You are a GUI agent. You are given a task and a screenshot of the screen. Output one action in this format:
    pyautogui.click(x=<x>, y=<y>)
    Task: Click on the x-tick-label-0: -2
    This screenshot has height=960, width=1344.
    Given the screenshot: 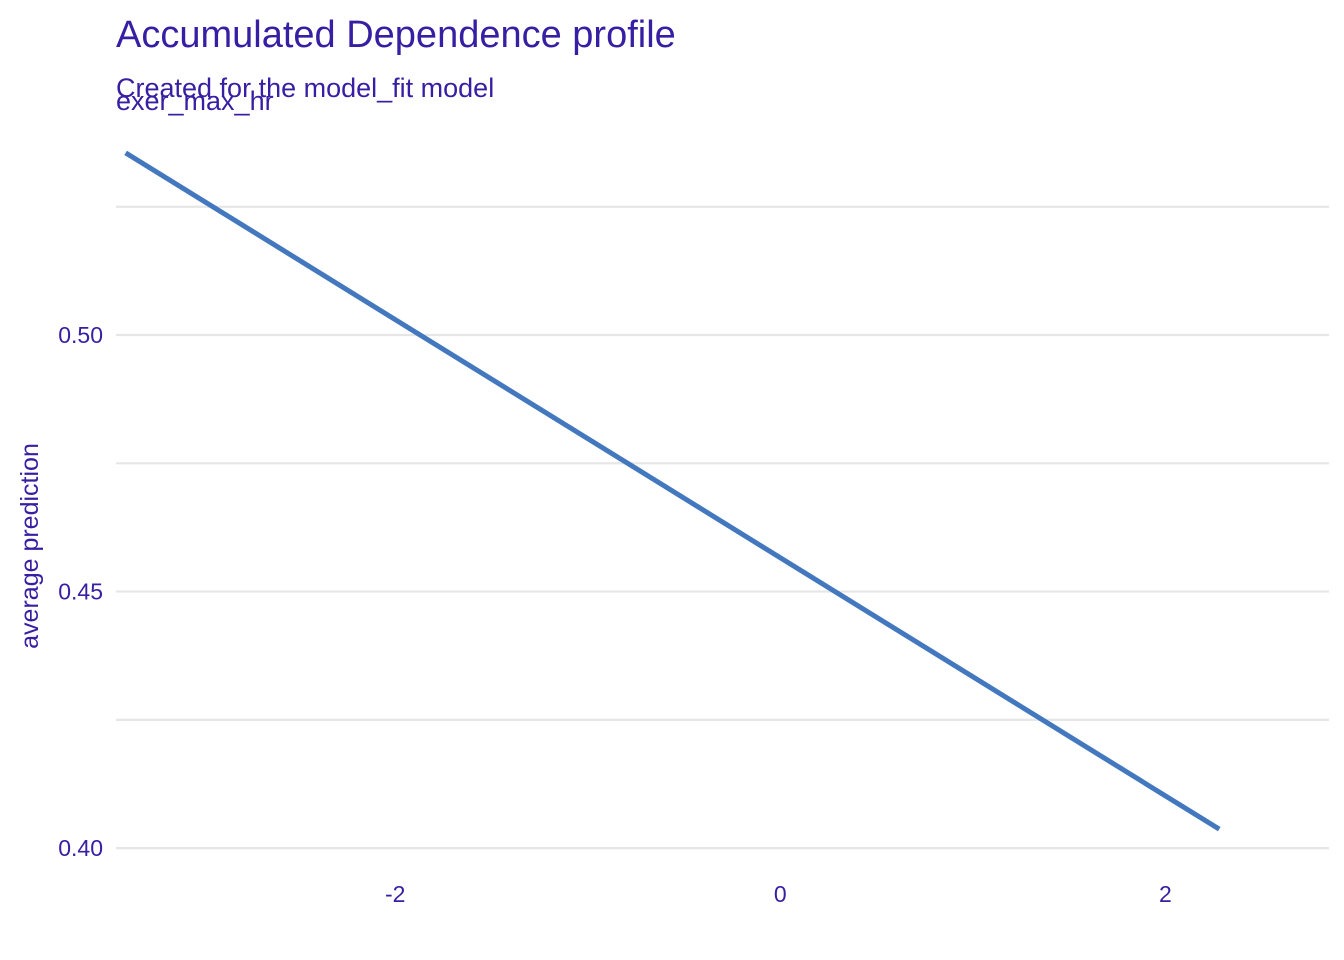 What is the action you would take?
    pyautogui.click(x=395, y=894)
    